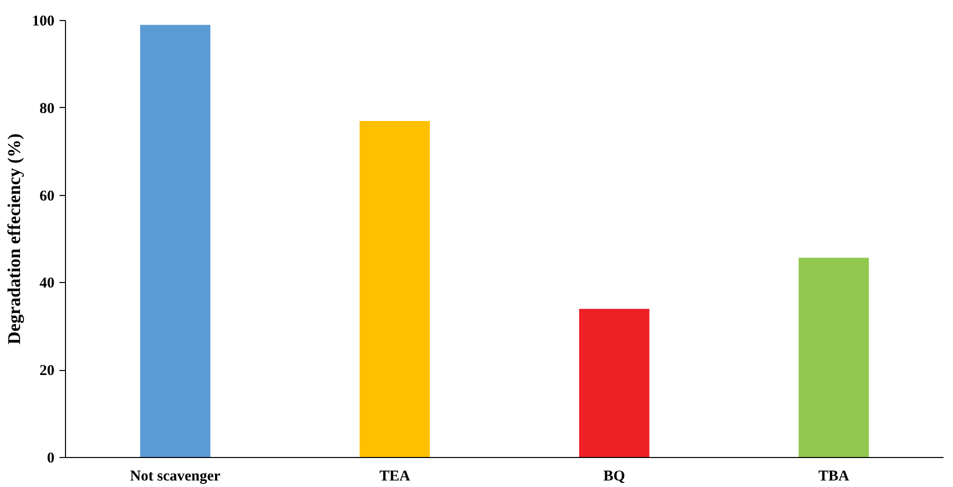 The width and height of the screenshot is (953, 487). I want to click on y-tick-label: 0, so click(50, 458).